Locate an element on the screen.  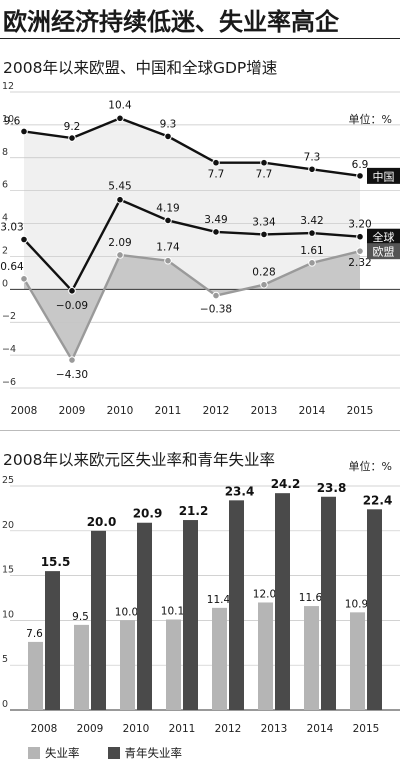
data-label: 20.0 is located at coordinates (102, 522).